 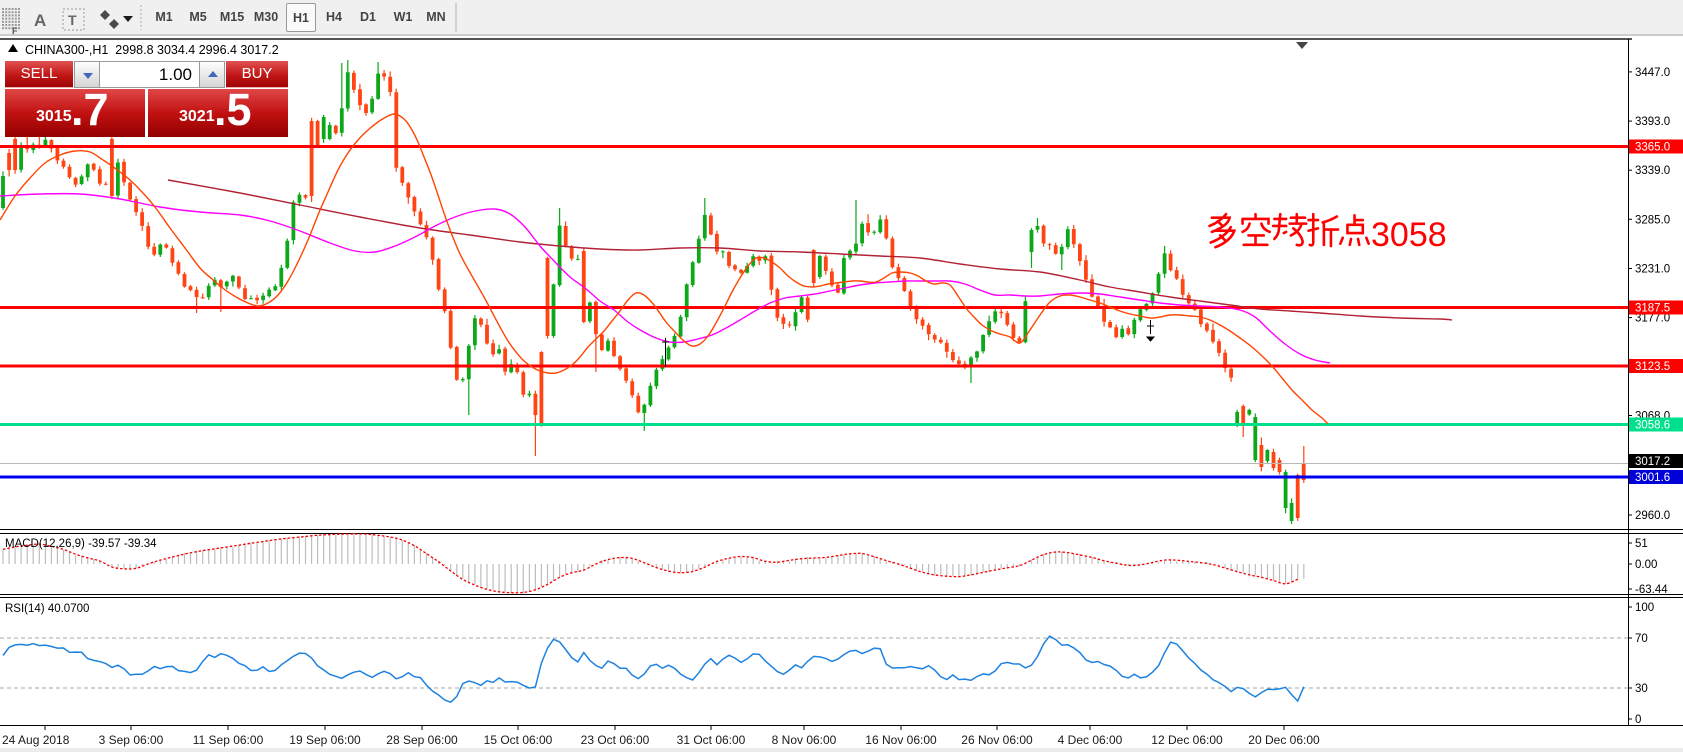 What do you see at coordinates (1652, 122) in the screenshot?
I see `svg-text: 3393.0` at bounding box center [1652, 122].